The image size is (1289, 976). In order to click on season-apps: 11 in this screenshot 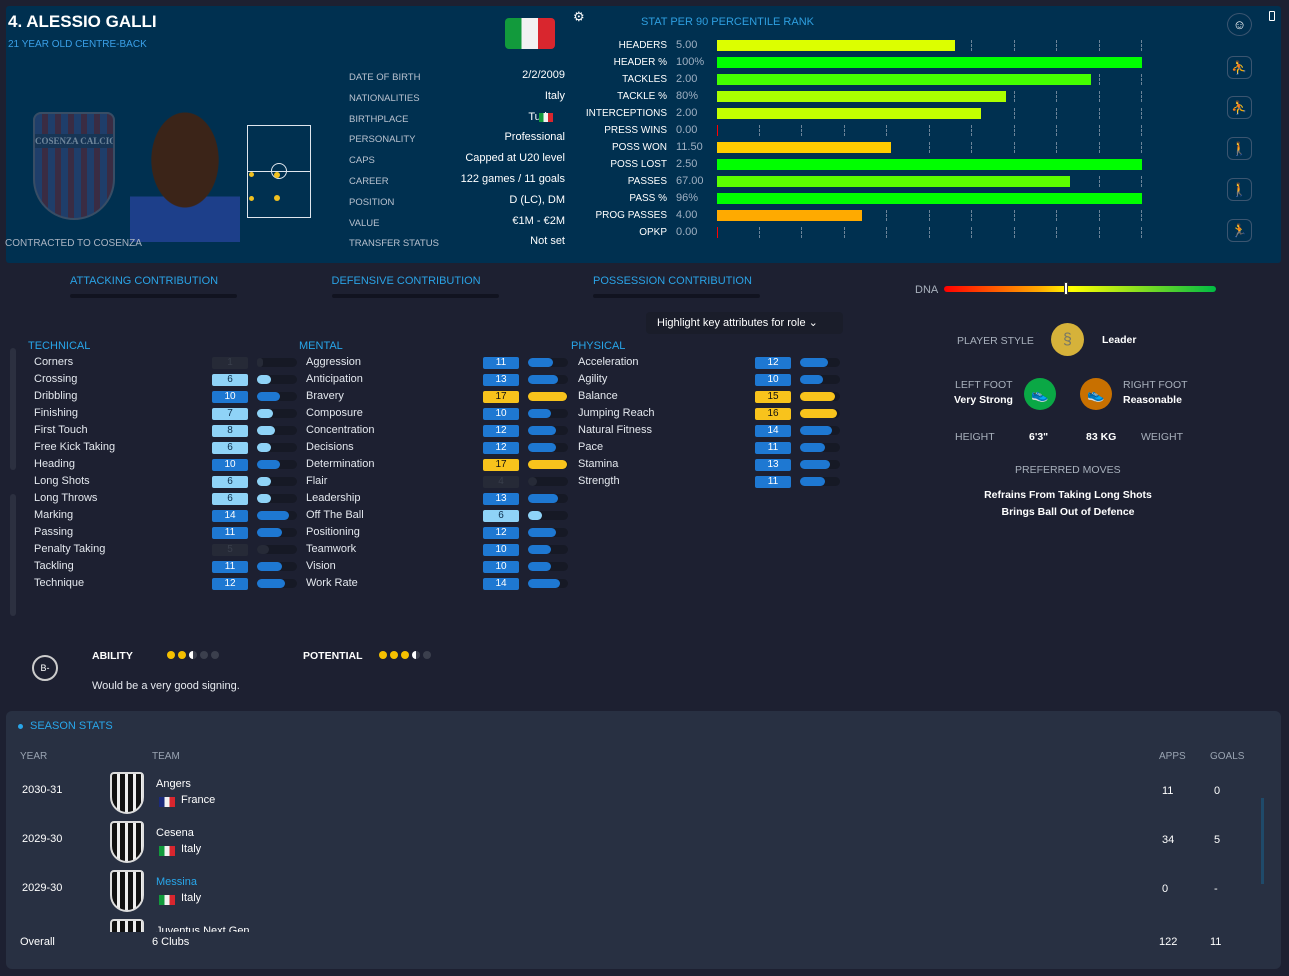, I will do `click(1168, 791)`.